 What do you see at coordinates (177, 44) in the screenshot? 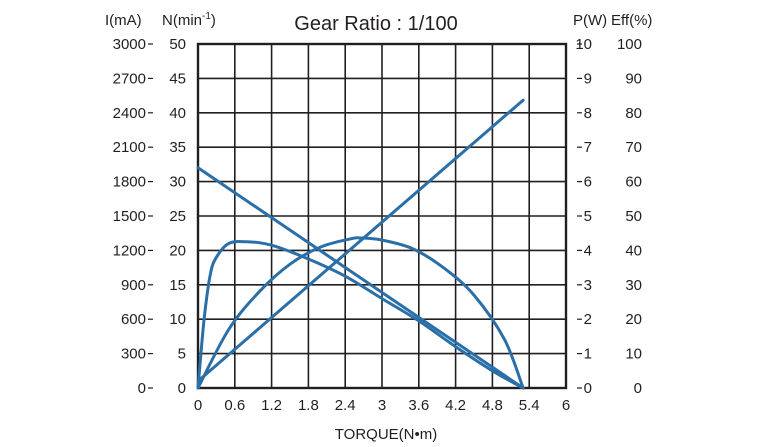
I see `y-tick-label-1: 50` at bounding box center [177, 44].